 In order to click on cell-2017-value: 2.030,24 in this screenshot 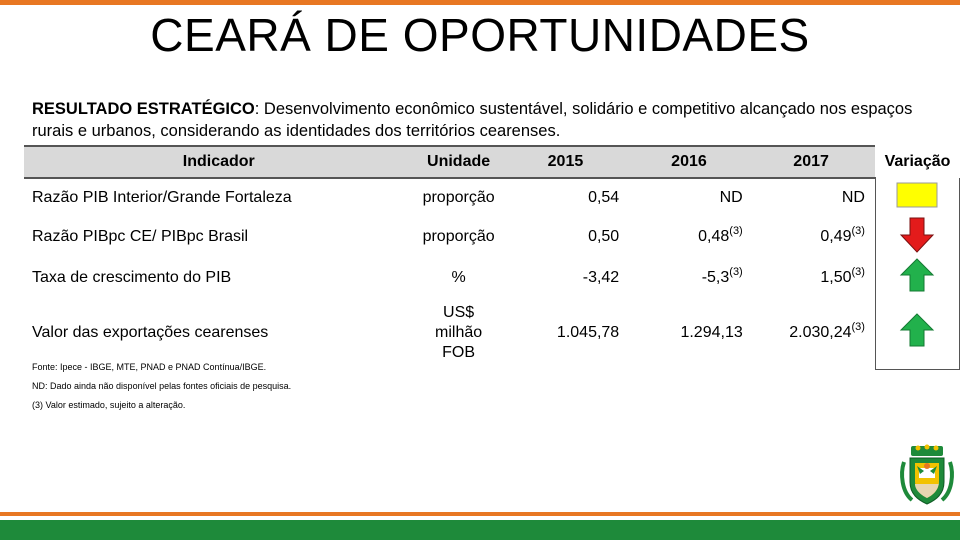, I will do `click(820, 332)`.